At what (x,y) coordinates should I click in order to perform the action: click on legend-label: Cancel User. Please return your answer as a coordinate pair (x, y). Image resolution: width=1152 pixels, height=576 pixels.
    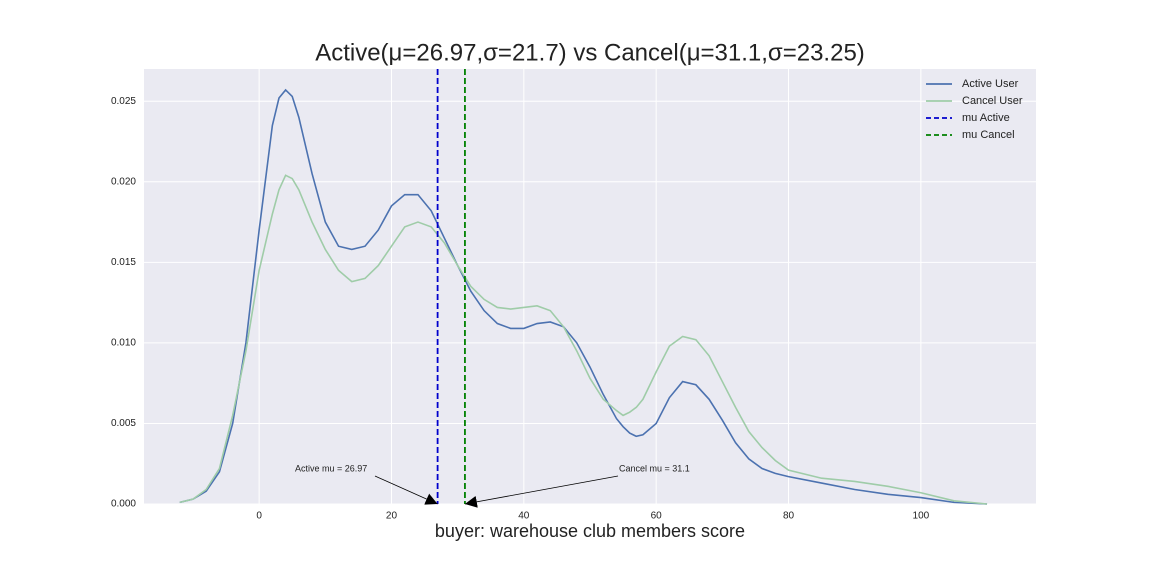
    Looking at the image, I should click on (992, 101).